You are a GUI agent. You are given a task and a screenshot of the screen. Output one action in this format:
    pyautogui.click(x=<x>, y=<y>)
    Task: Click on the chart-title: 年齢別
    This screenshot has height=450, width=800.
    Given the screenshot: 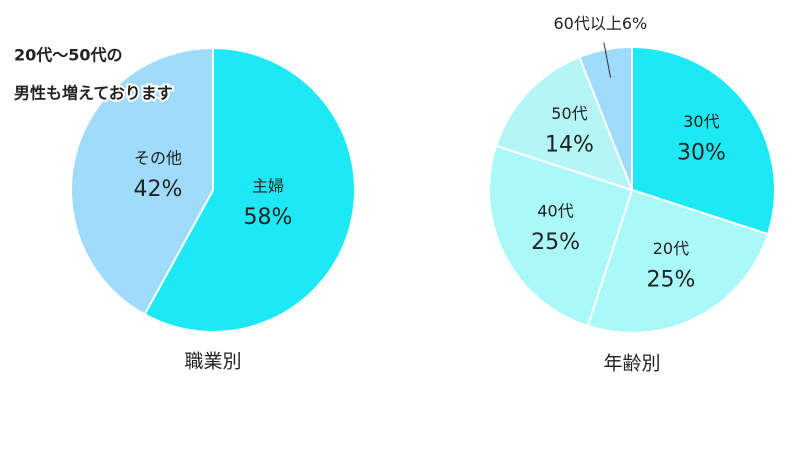 What is the action you would take?
    pyautogui.click(x=631, y=364)
    